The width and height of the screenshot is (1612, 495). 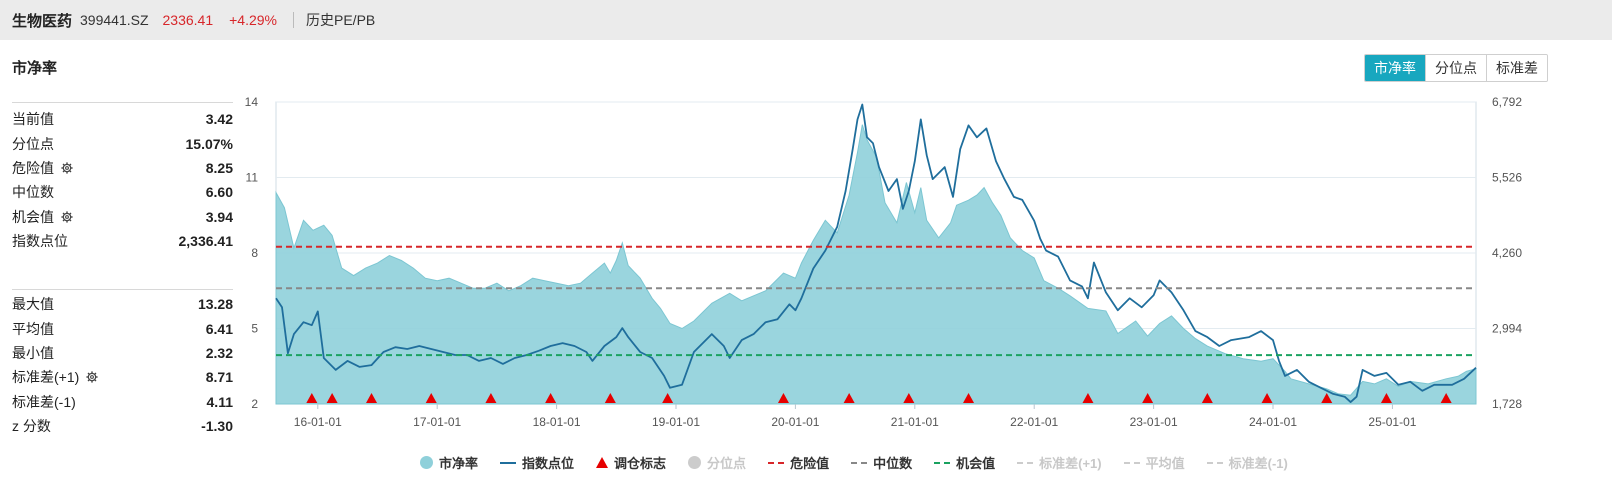 I want to click on stat-value: 3.94, so click(x=219, y=216).